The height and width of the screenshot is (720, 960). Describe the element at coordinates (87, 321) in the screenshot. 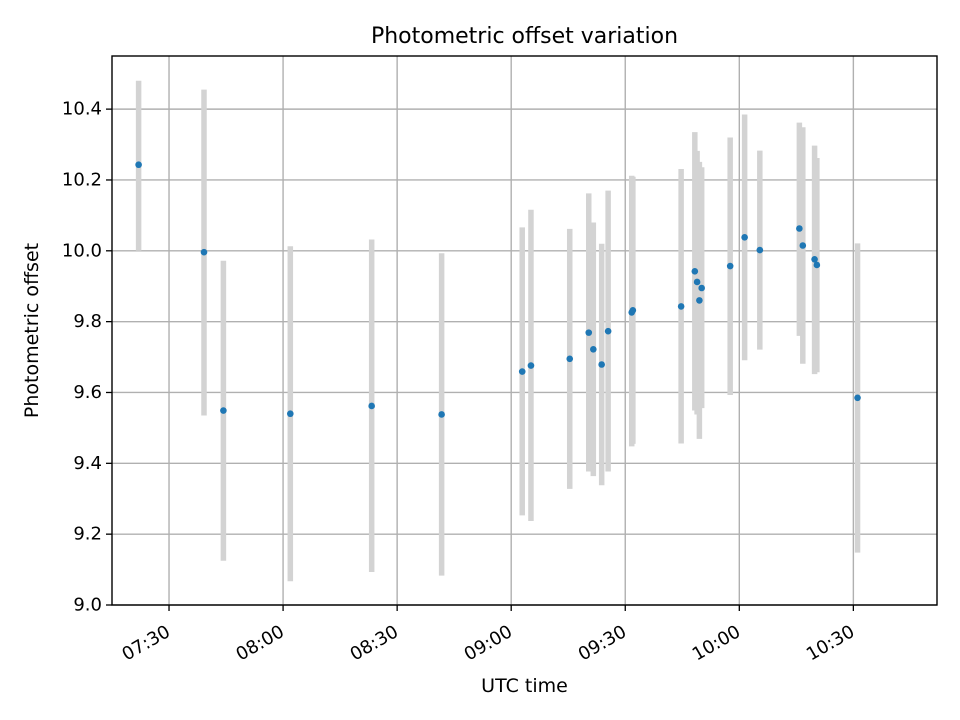

I see `y-tick-label: 9.8` at that location.